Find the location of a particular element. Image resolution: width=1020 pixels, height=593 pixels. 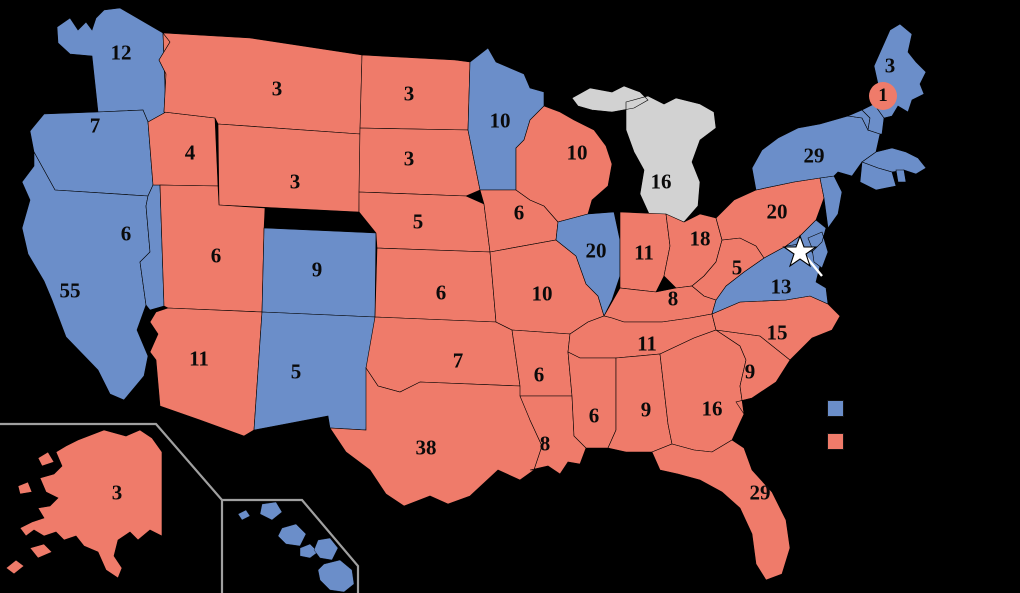

state-MT is located at coordinates (260, 83).